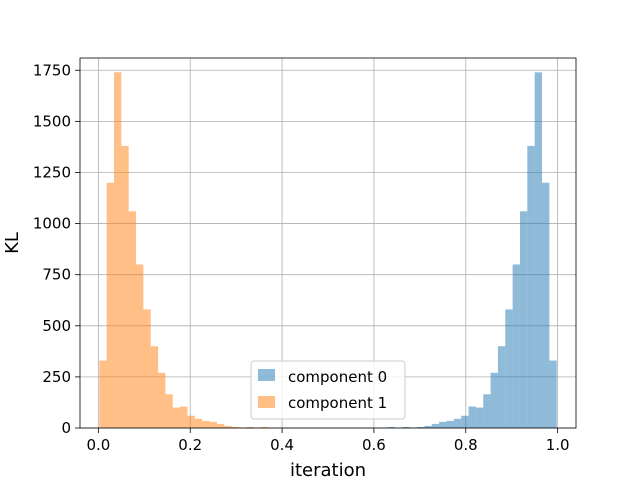 Image resolution: width=640 pixels, height=480 pixels. What do you see at coordinates (558, 445) in the screenshot?
I see `x-tick-label: 1.0` at bounding box center [558, 445].